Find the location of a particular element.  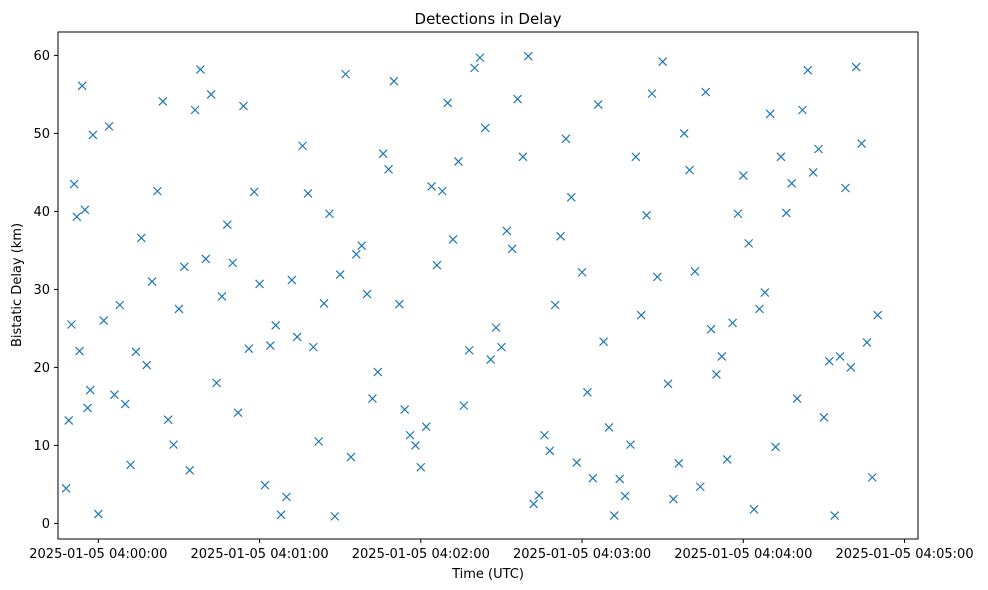

x-tick-label: 2025-01-05 04:00:00 is located at coordinates (98, 554).